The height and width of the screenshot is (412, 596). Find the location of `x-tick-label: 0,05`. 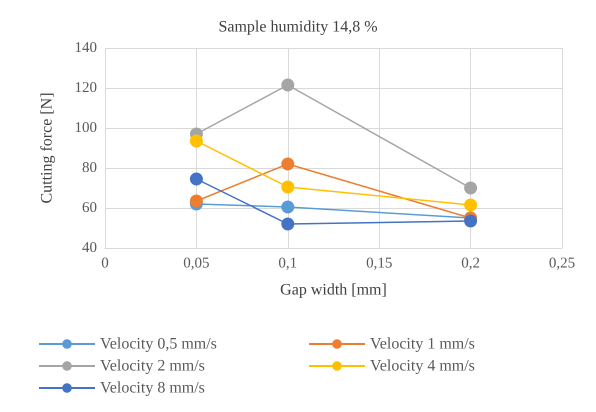

x-tick-label: 0,05 is located at coordinates (196, 264).